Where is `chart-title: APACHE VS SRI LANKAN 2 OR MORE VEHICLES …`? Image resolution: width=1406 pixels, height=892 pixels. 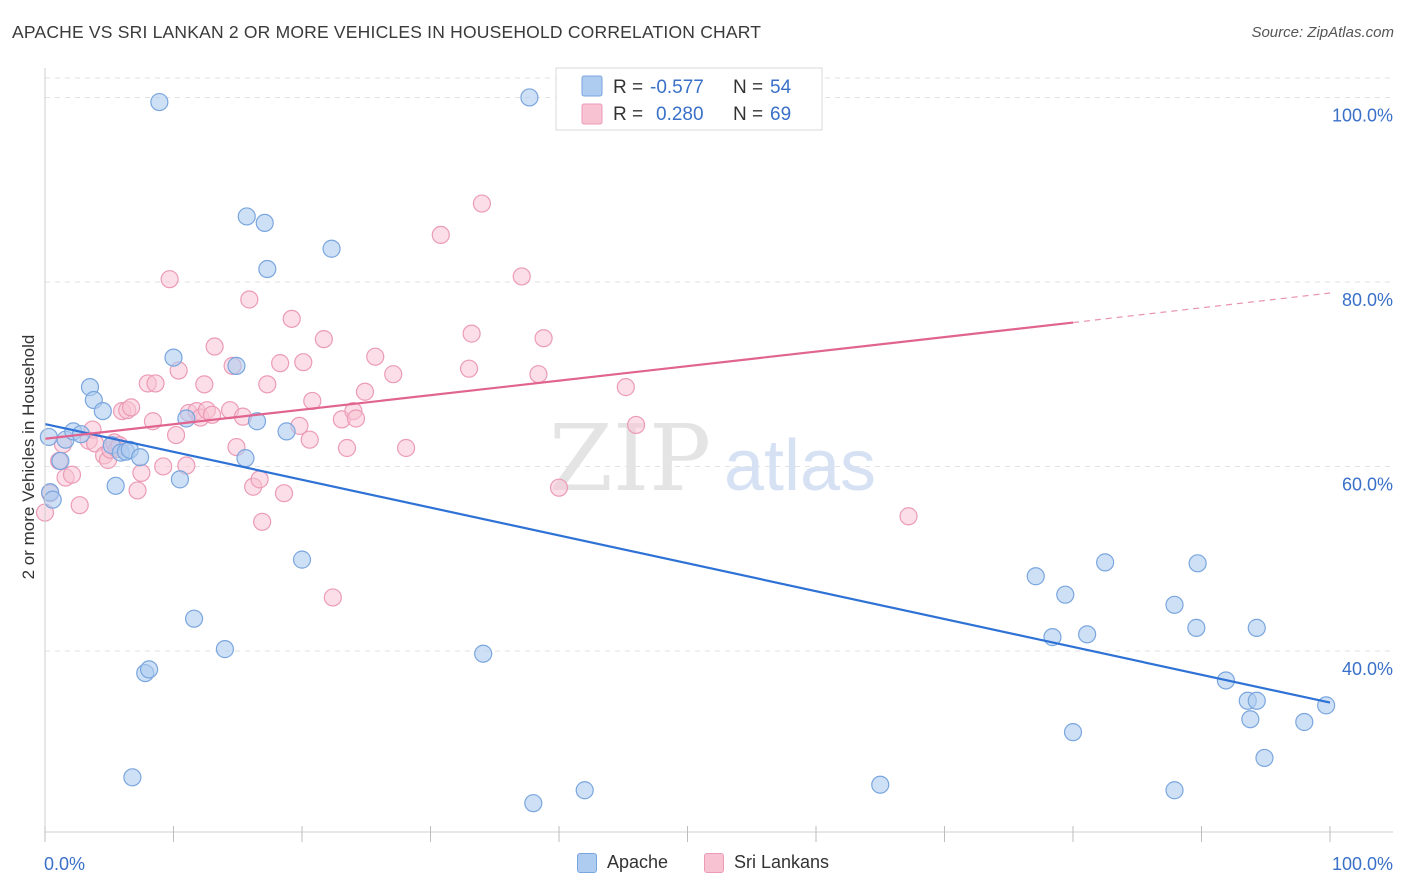 chart-title: APACHE VS SRI LANKAN 2 OR MORE VEHICLES … is located at coordinates (387, 32).